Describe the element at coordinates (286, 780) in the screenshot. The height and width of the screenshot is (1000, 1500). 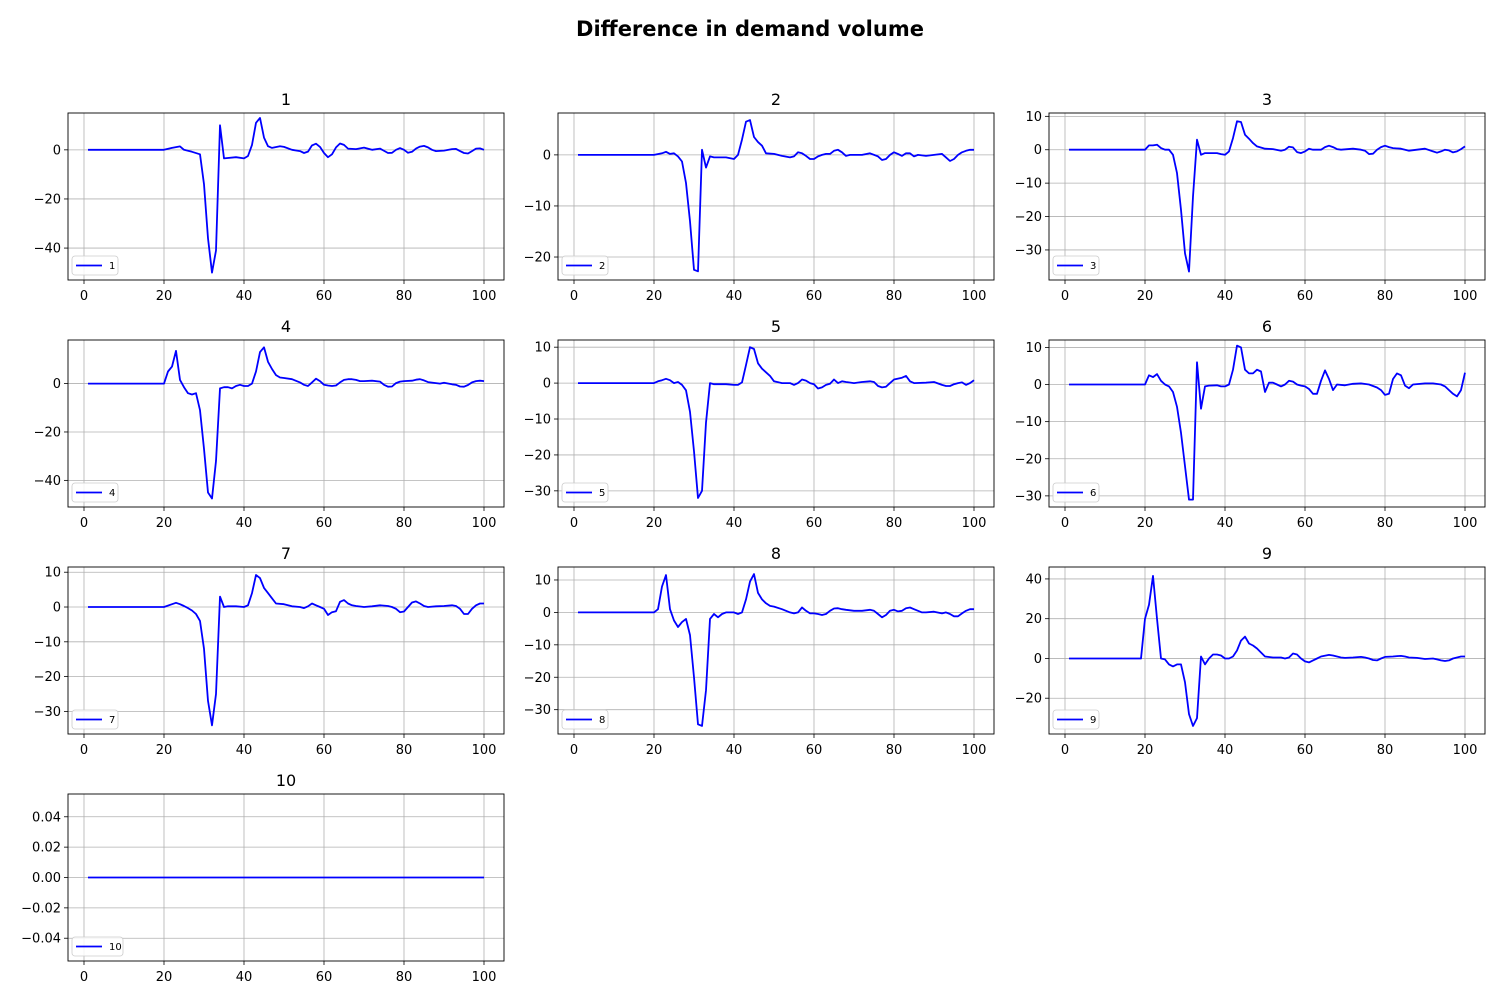
I see `subplot-title: 10` at that location.